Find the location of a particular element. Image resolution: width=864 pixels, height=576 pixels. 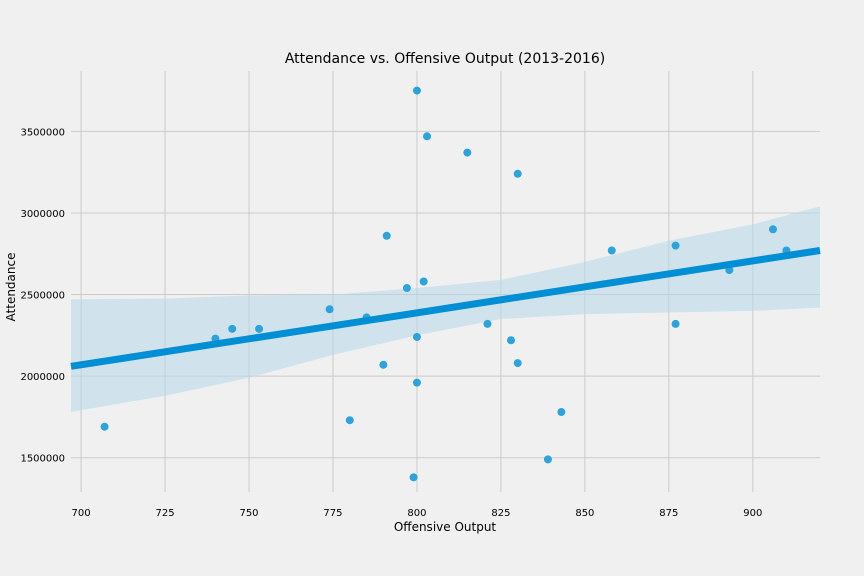

x-tick-label: 700 is located at coordinates (81, 513).